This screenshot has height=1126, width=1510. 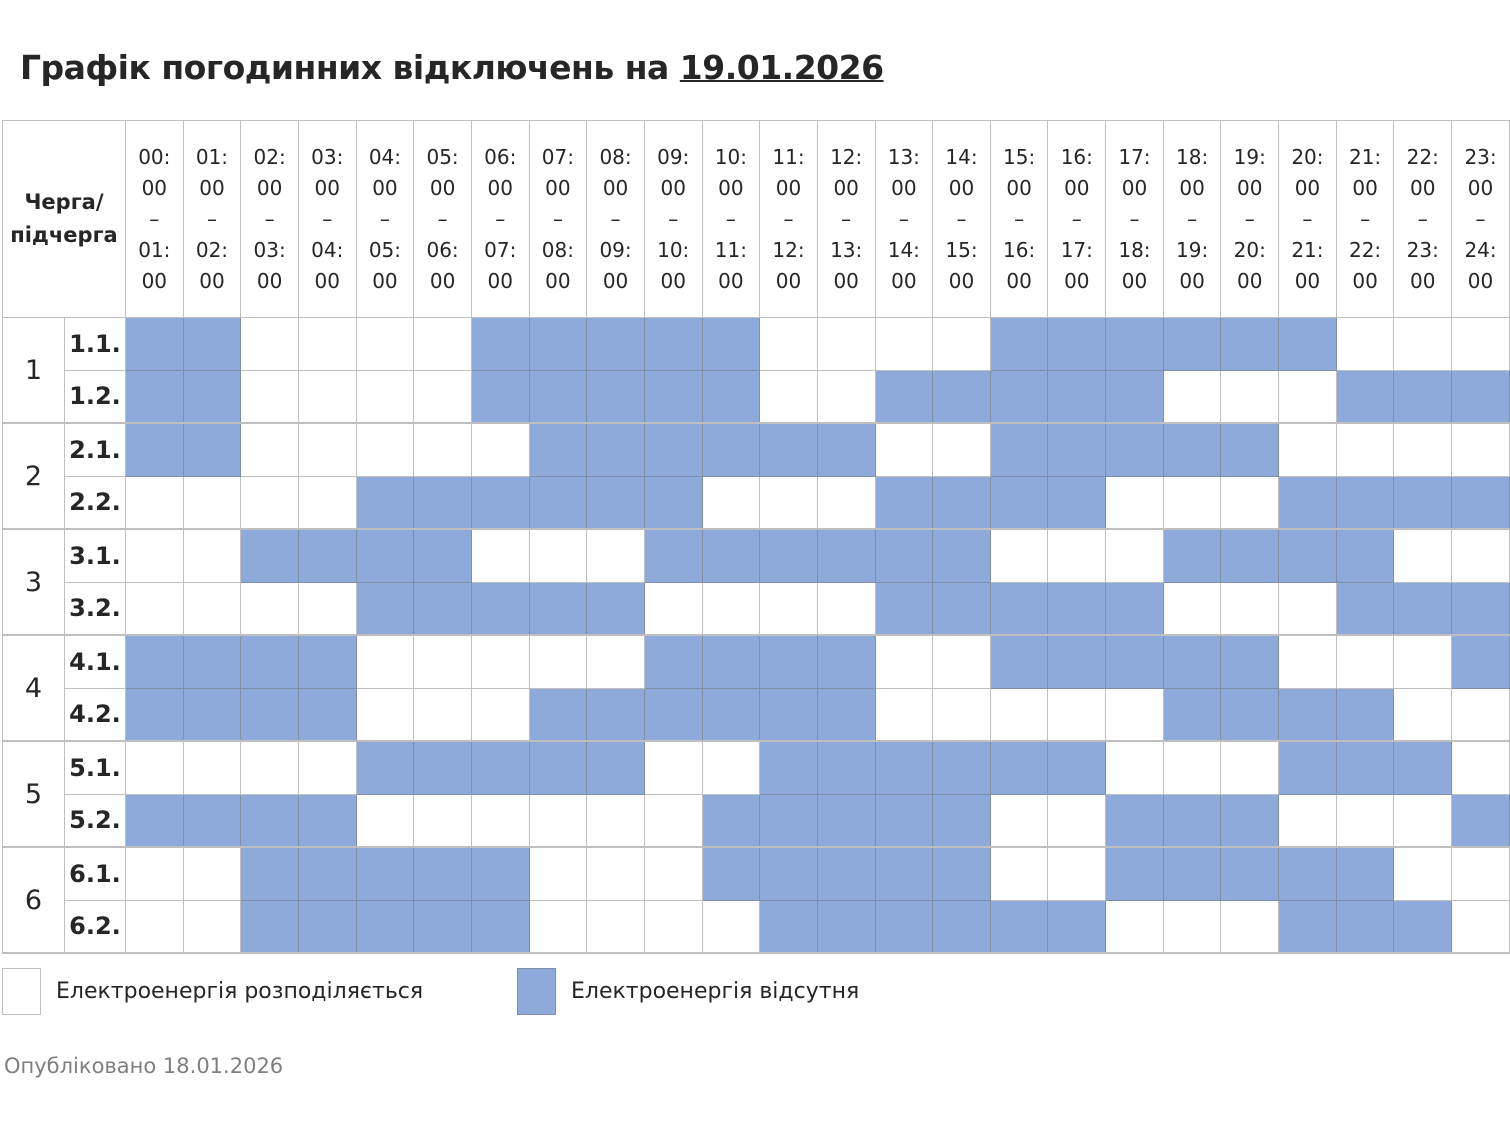 What do you see at coordinates (144, 1066) in the screenshot?
I see `published-note: Опубліковано 18.01.2026` at bounding box center [144, 1066].